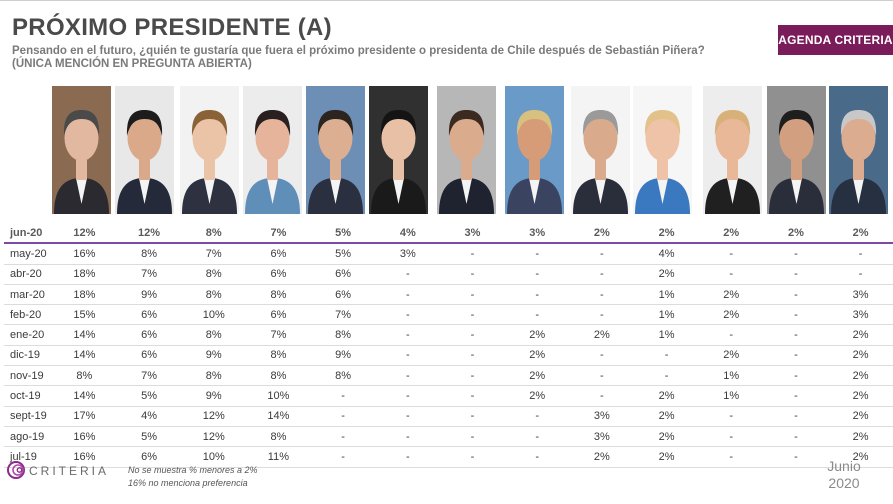 Image resolution: width=893 pixels, height=504 pixels. What do you see at coordinates (448, 457) in the screenshot?
I see `table-row: jul-19 16% 6% 10% 11% - - - -2% 2% - -2%` at bounding box center [448, 457].